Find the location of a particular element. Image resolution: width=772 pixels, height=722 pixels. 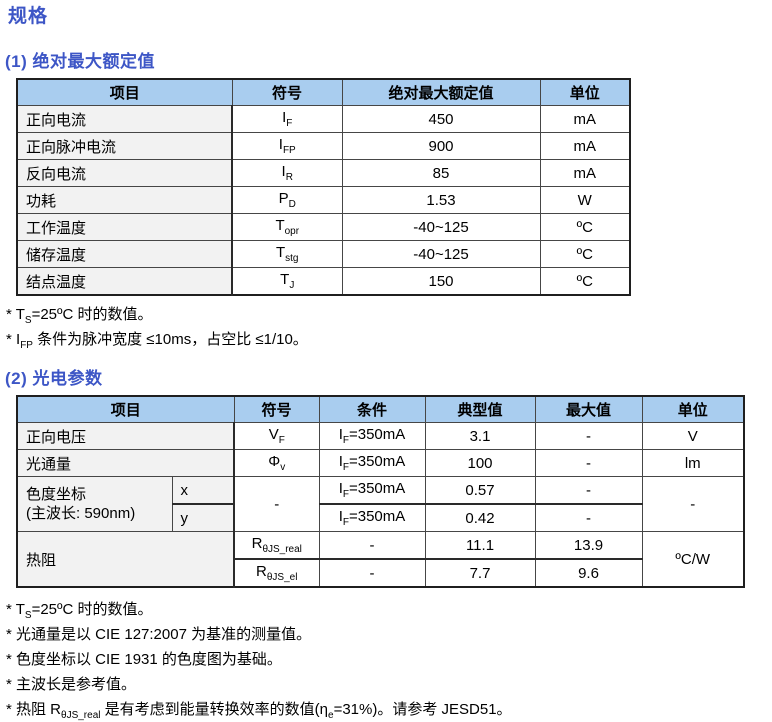

sub-item-cell-y: y is located at coordinates (203, 517).